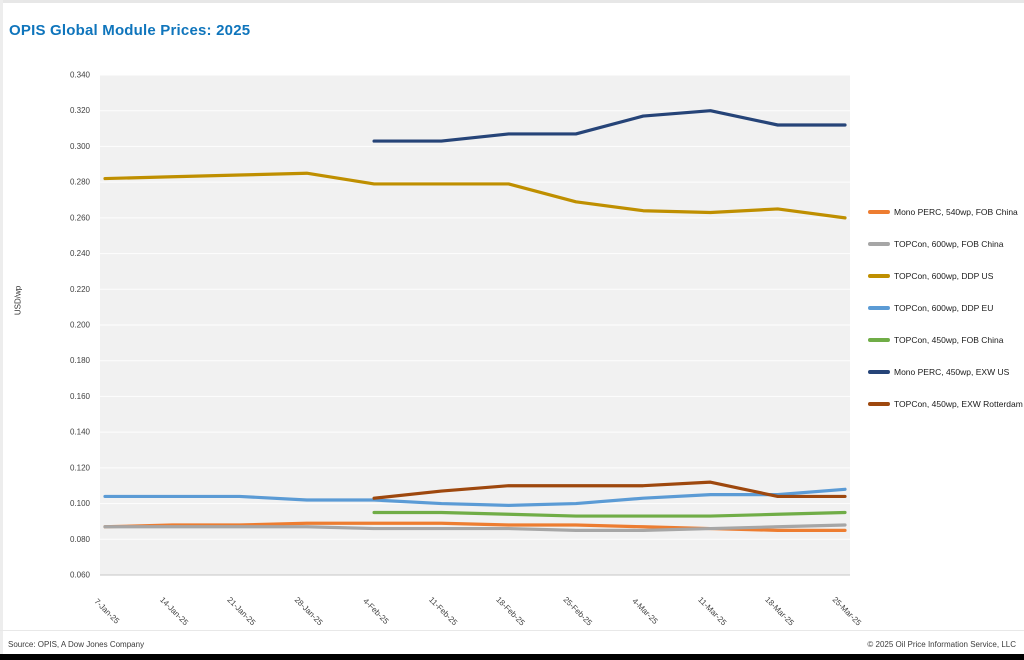 The image size is (1024, 660). I want to click on x-tick-label: 21-Jan-25, so click(241, 611).